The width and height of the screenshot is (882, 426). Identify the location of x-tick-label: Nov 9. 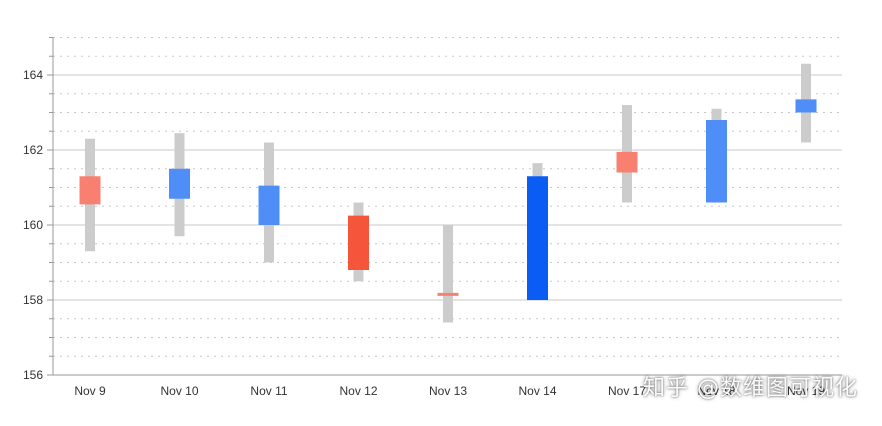
(90, 391).